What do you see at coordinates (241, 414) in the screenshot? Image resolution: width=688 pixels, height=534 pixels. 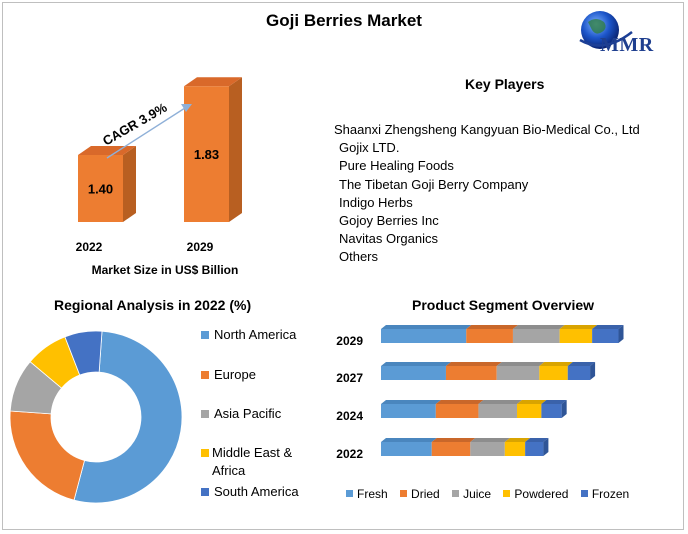 I see `legend-asia-pacific: Asia Pacific` at bounding box center [241, 414].